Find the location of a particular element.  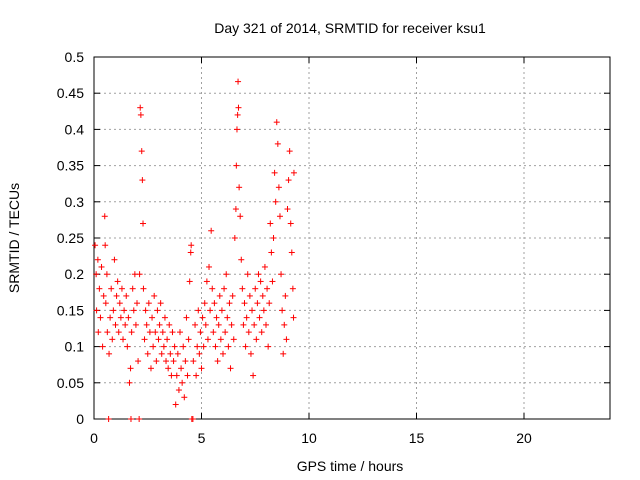

x-tick-label: 20 is located at coordinates (524, 438).